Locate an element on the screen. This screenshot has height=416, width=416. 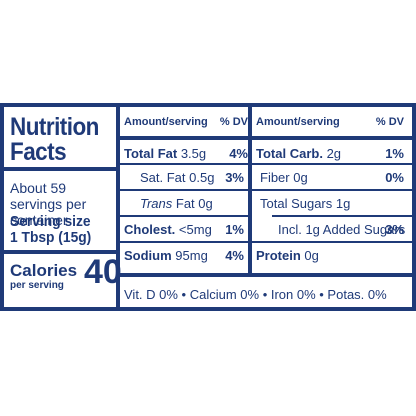
nutrient-name: Total Sugars is located at coordinates (296, 203).